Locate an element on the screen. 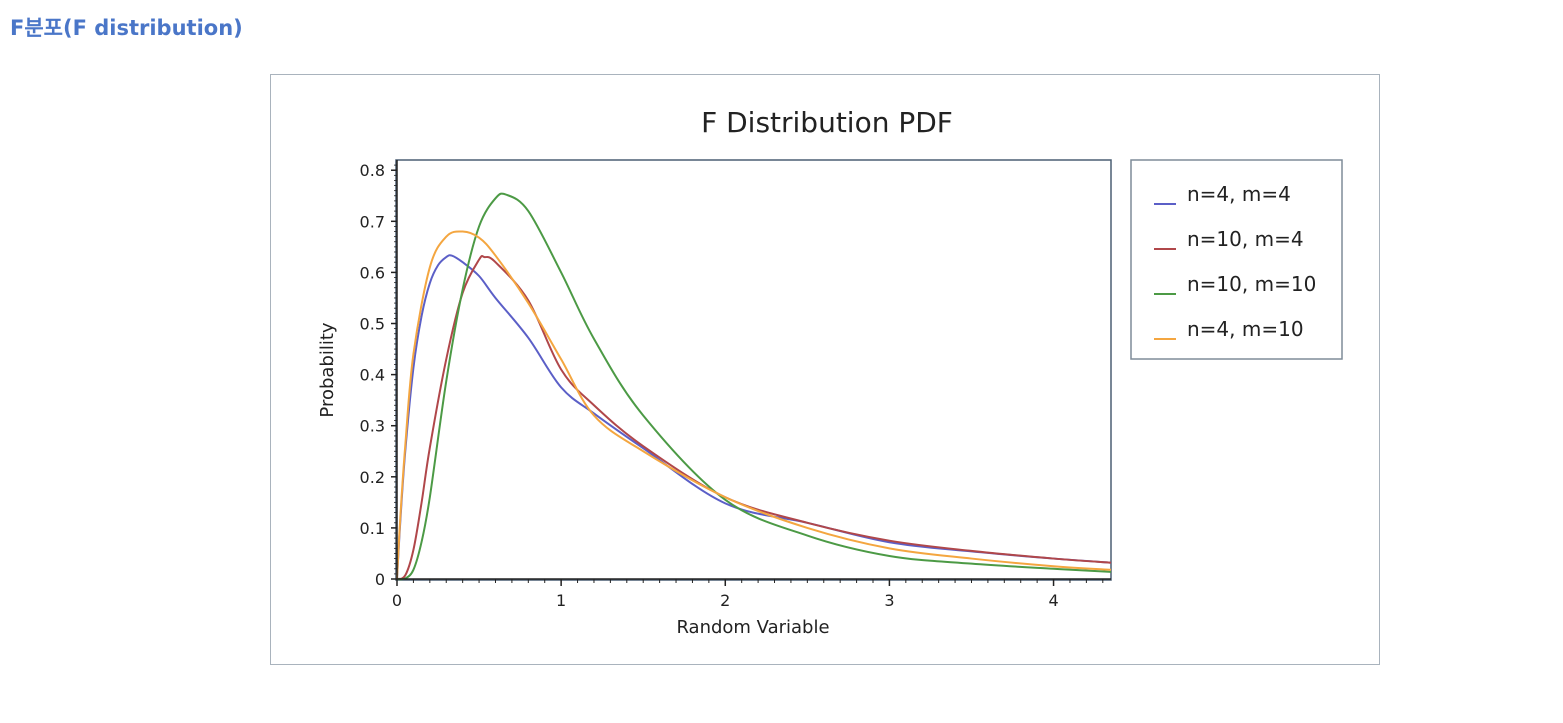 The height and width of the screenshot is (723, 1563). y-tick-label: 0.7 is located at coordinates (372, 221).